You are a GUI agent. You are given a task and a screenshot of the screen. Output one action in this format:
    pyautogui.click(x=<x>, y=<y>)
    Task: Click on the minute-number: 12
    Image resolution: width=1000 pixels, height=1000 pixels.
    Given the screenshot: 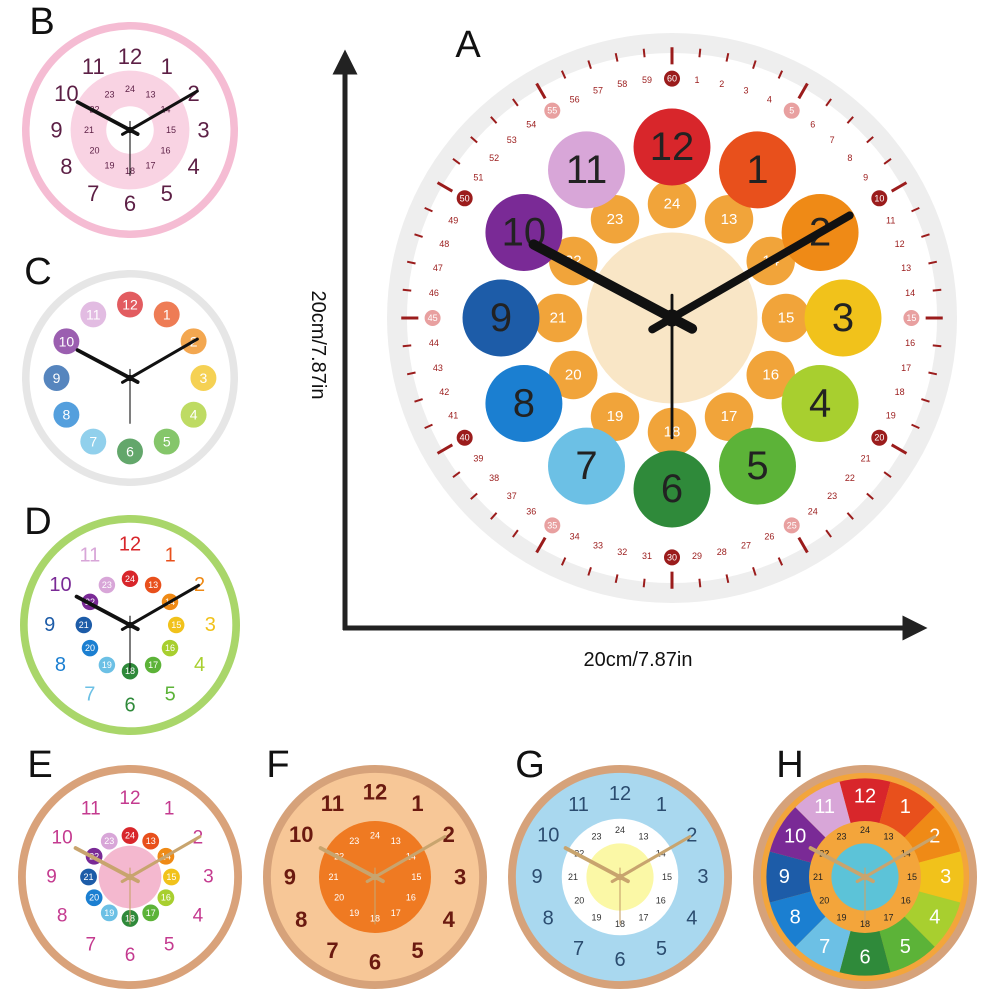 What is the action you would take?
    pyautogui.click(x=900, y=244)
    